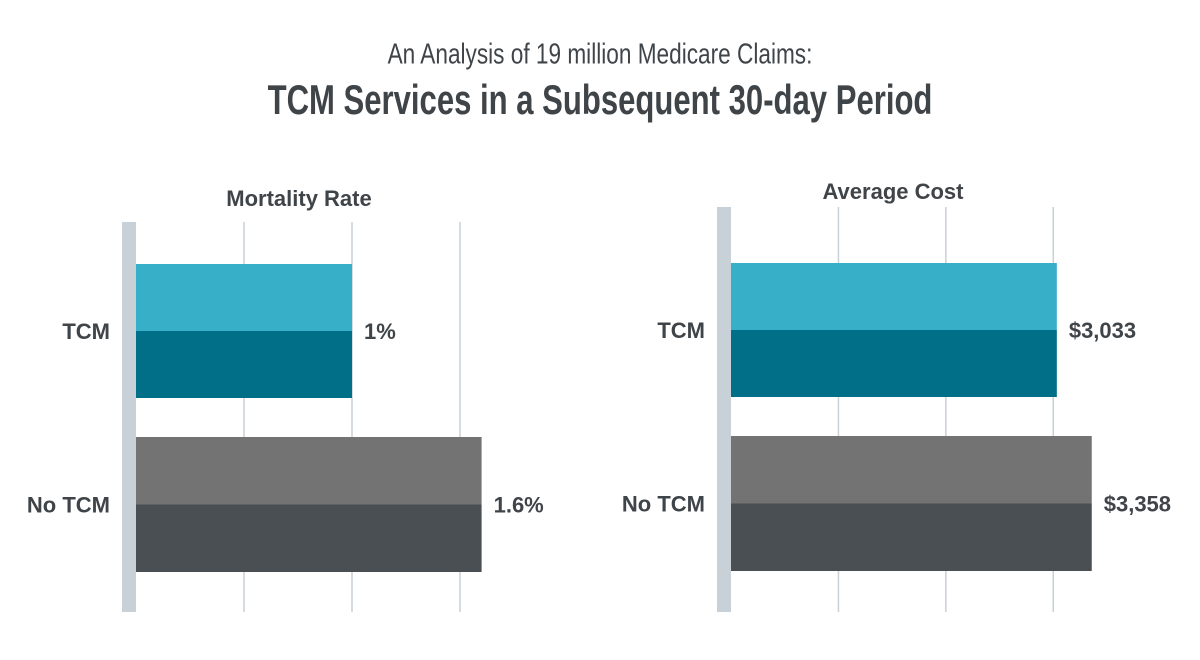 Image resolution: width=1200 pixels, height=660 pixels. Describe the element at coordinates (1137, 503) in the screenshot. I see `value-label: $3,358` at that location.